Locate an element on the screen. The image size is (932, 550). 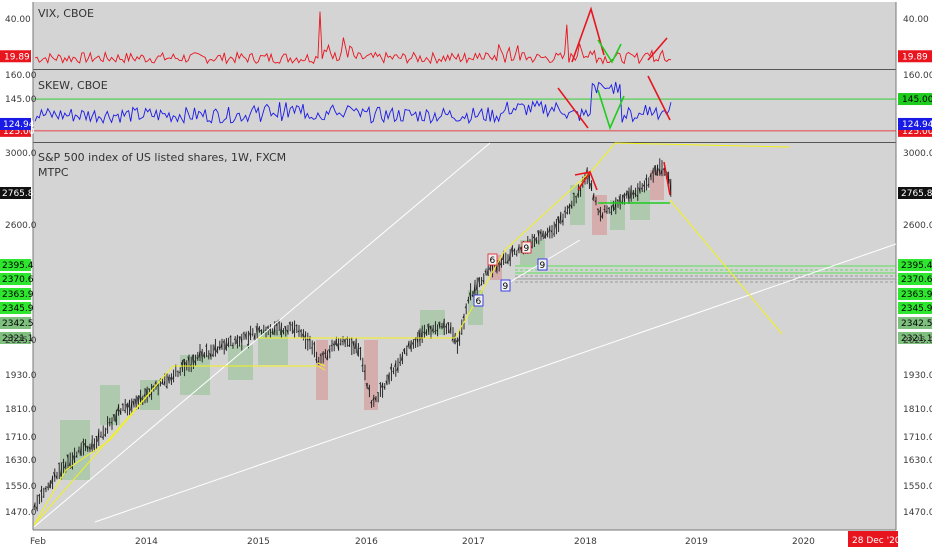
x-axis-label-4: 2017 is located at coordinates (473, 542).